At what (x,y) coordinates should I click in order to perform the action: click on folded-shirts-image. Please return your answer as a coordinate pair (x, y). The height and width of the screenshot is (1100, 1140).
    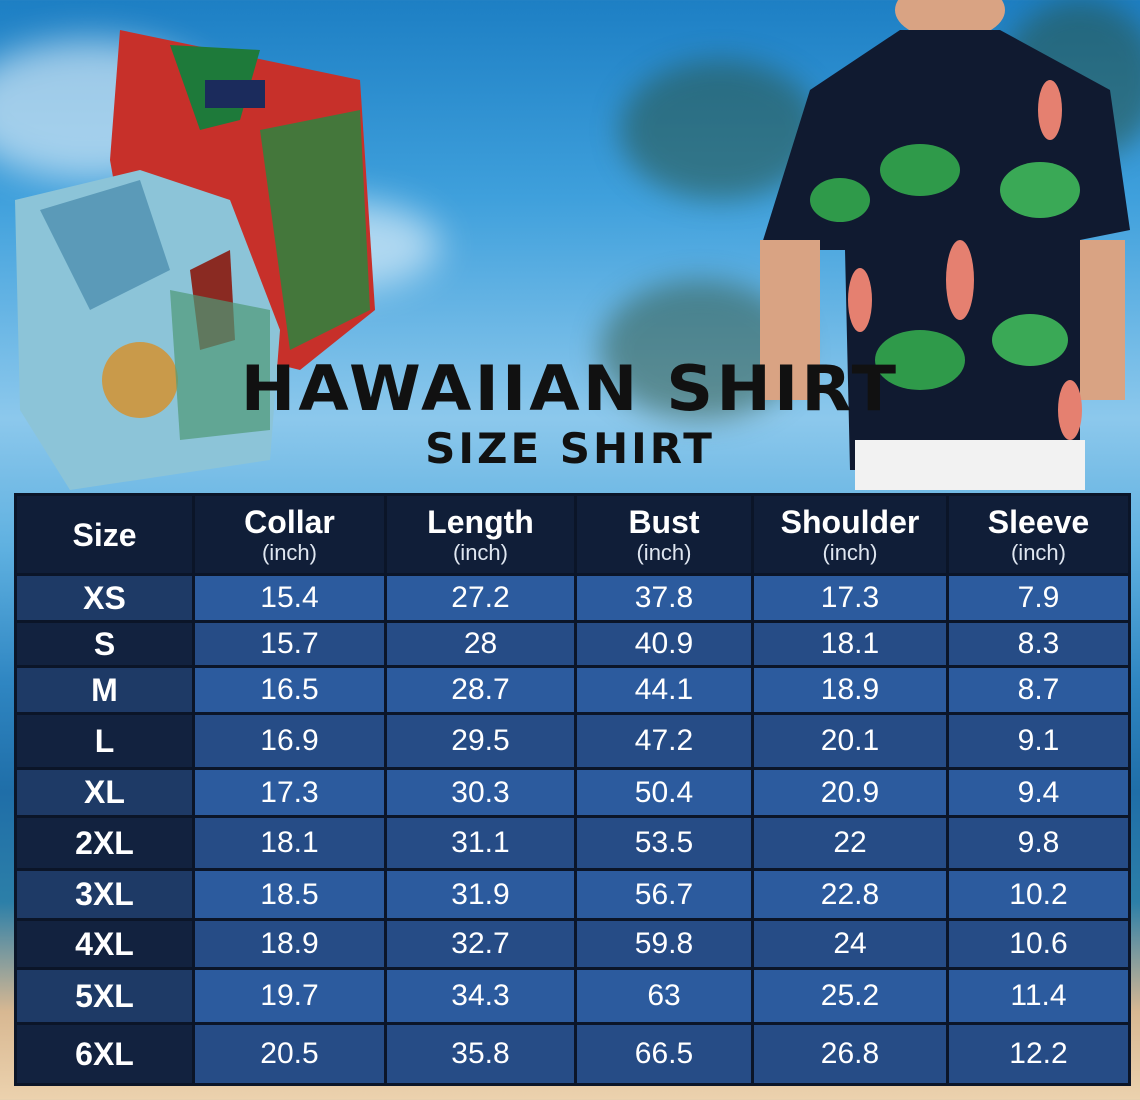
    Looking at the image, I should click on (195, 260).